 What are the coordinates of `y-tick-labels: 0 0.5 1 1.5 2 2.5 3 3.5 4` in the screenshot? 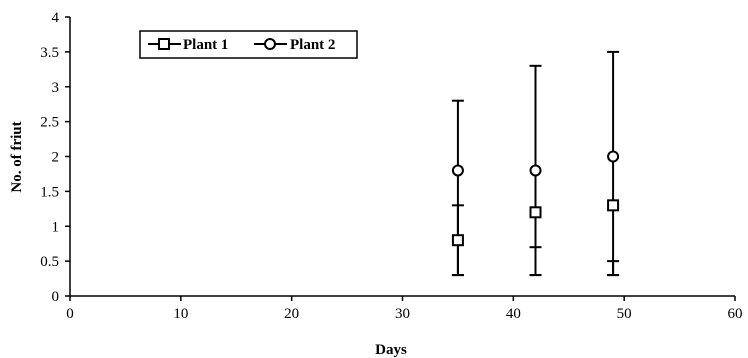 It's located at (49, 157).